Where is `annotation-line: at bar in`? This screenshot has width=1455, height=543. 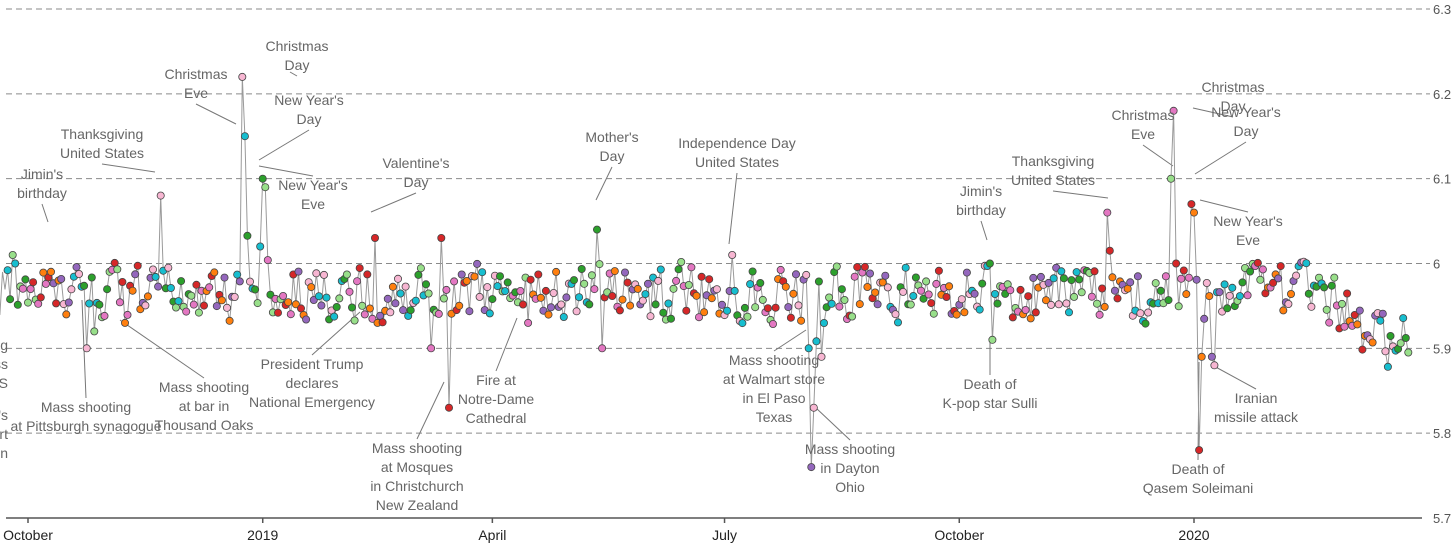 annotation-line: at bar in is located at coordinates (204, 406).